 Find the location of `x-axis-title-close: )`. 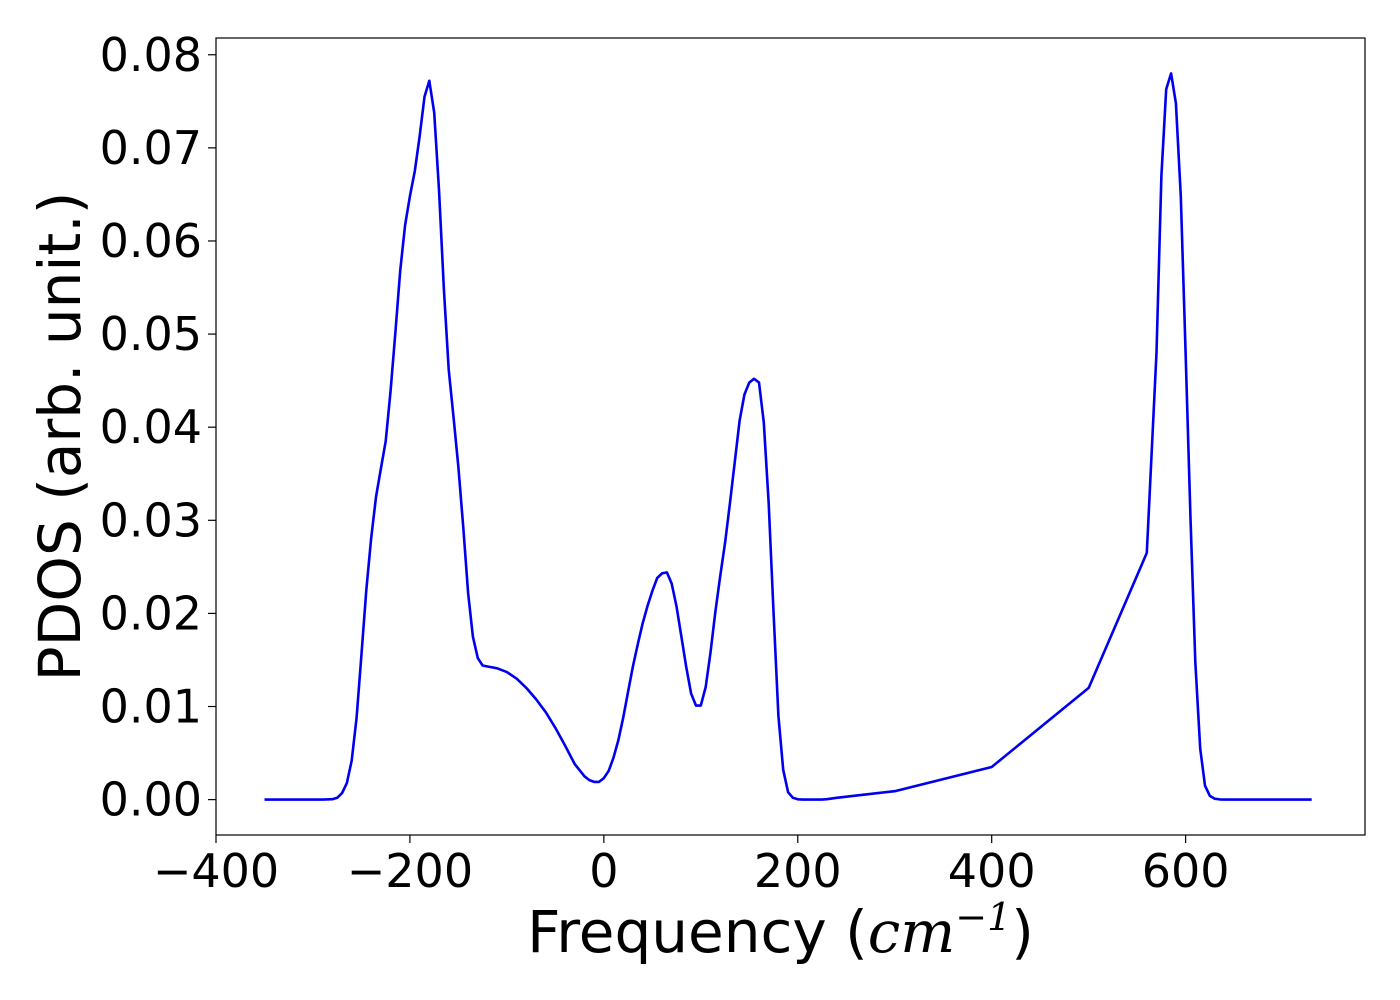

x-axis-title-close: ) is located at coordinates (1022, 932).